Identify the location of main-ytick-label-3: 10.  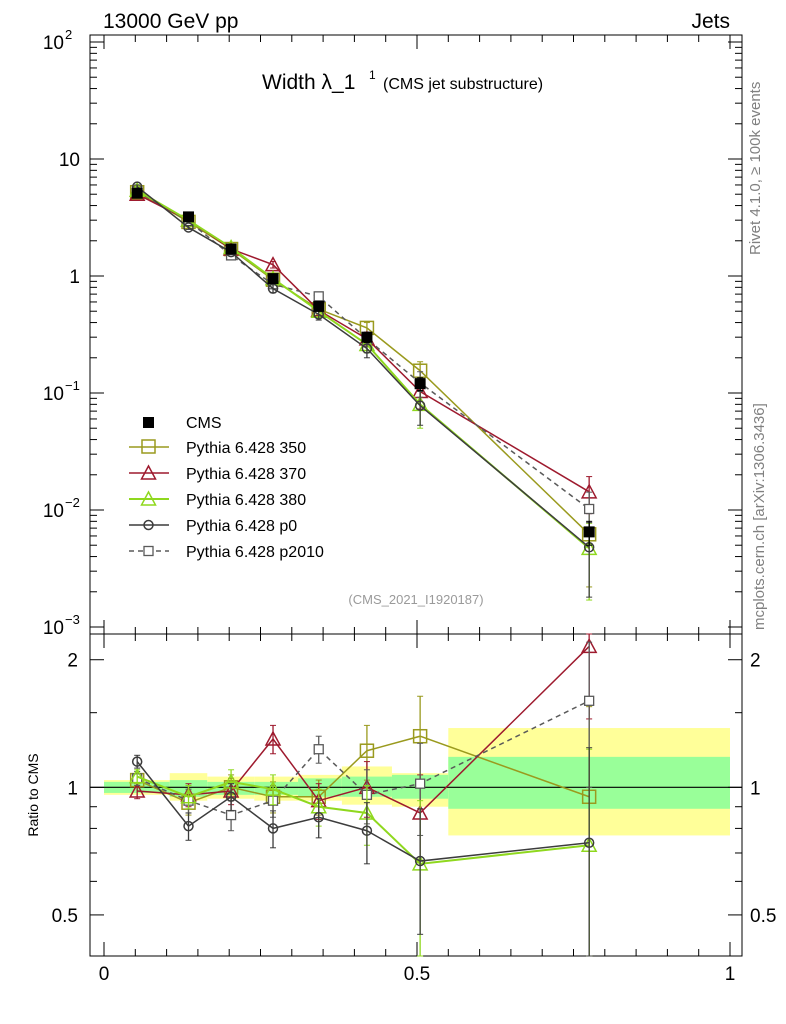
(53, 394).